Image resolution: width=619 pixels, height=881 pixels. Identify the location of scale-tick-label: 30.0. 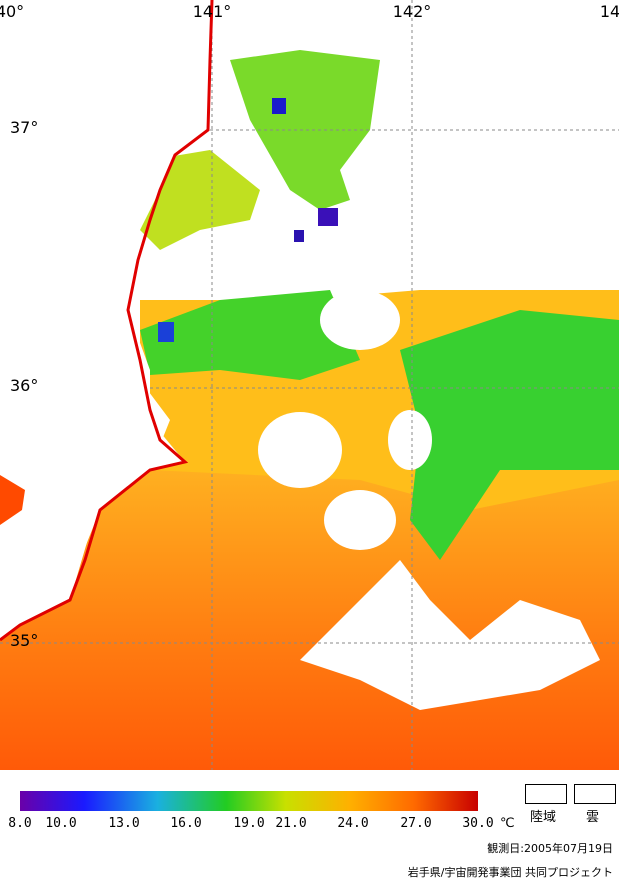
(478, 823).